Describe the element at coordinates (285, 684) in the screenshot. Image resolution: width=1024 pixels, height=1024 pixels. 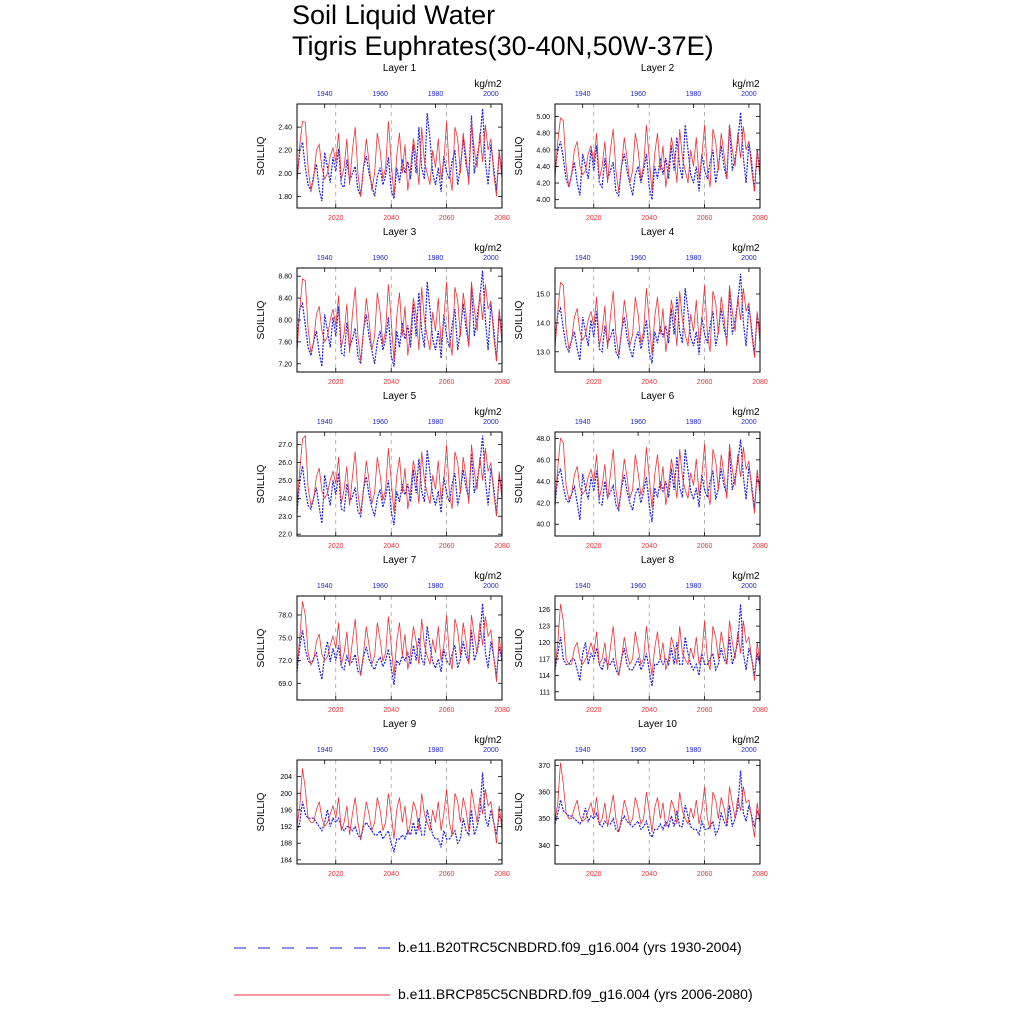
I see `y-tick-label: 69.0` at that location.